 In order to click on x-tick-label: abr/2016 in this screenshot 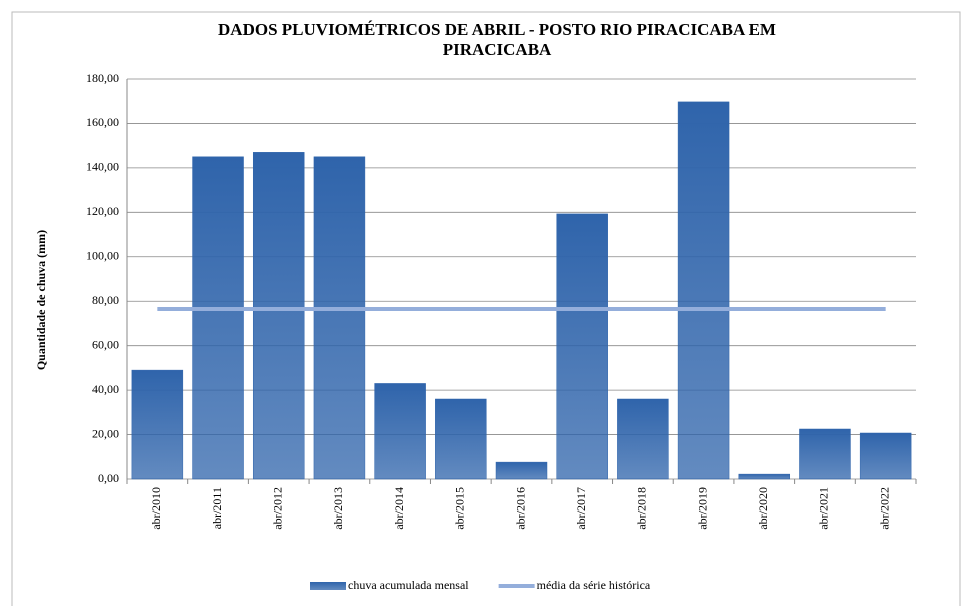, I will do `click(520, 508)`.